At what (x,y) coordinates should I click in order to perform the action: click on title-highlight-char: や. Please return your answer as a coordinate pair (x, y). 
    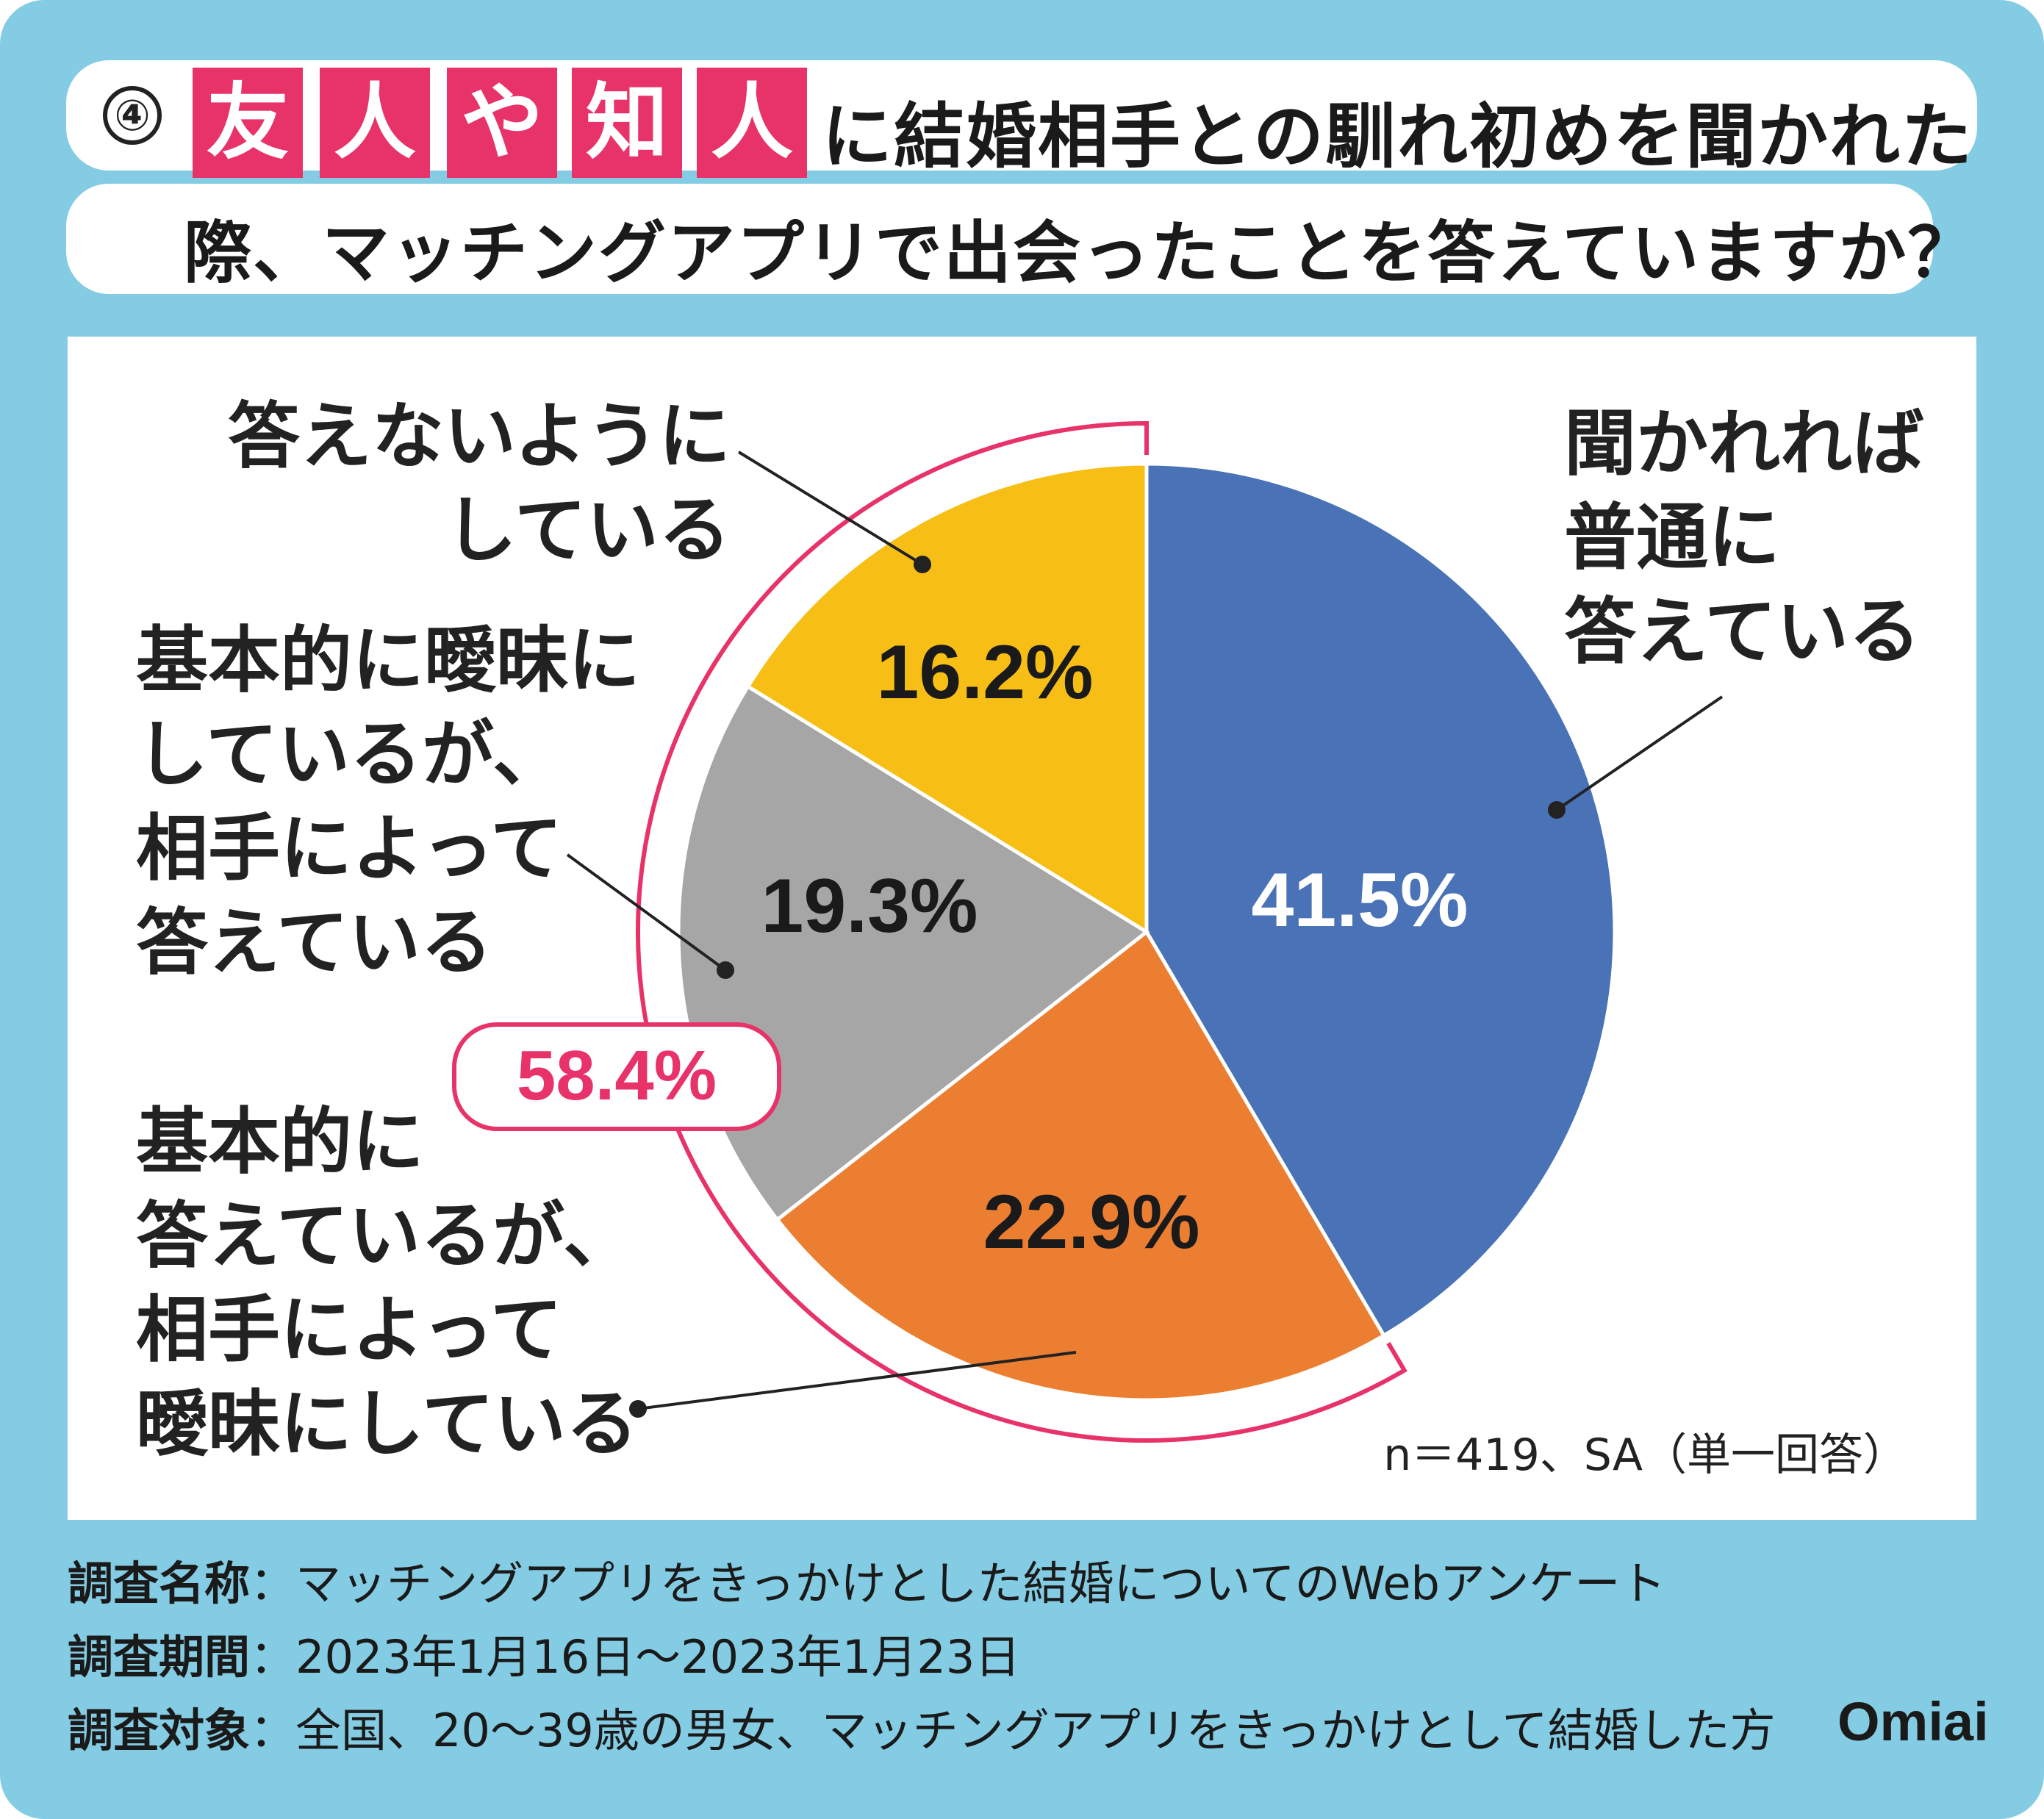
    Looking at the image, I should click on (502, 123).